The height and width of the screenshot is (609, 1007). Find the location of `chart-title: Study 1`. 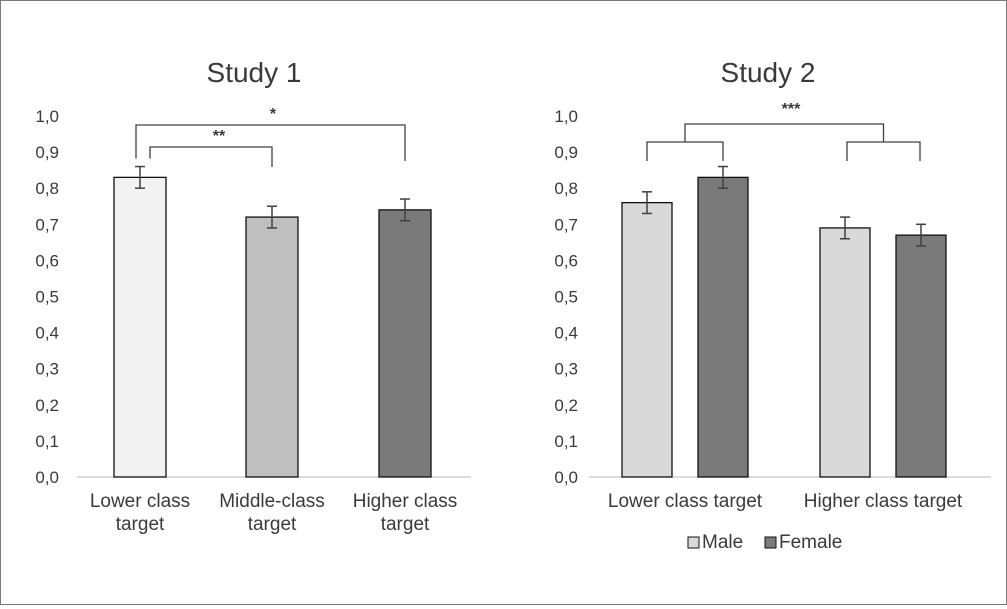

chart-title: Study 1 is located at coordinates (254, 72).